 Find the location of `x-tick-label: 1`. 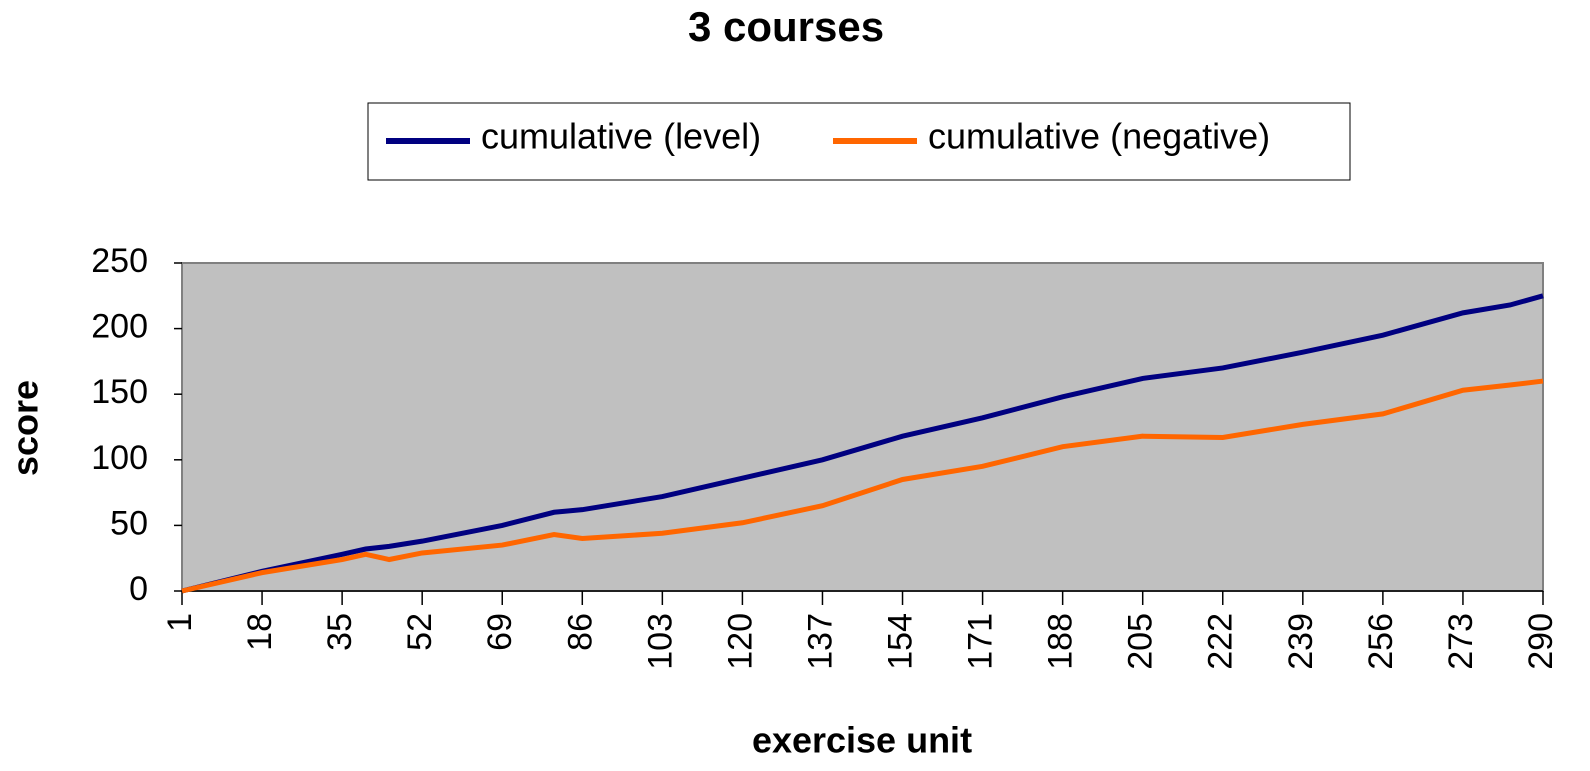

x-tick-label: 1 is located at coordinates (180, 622).